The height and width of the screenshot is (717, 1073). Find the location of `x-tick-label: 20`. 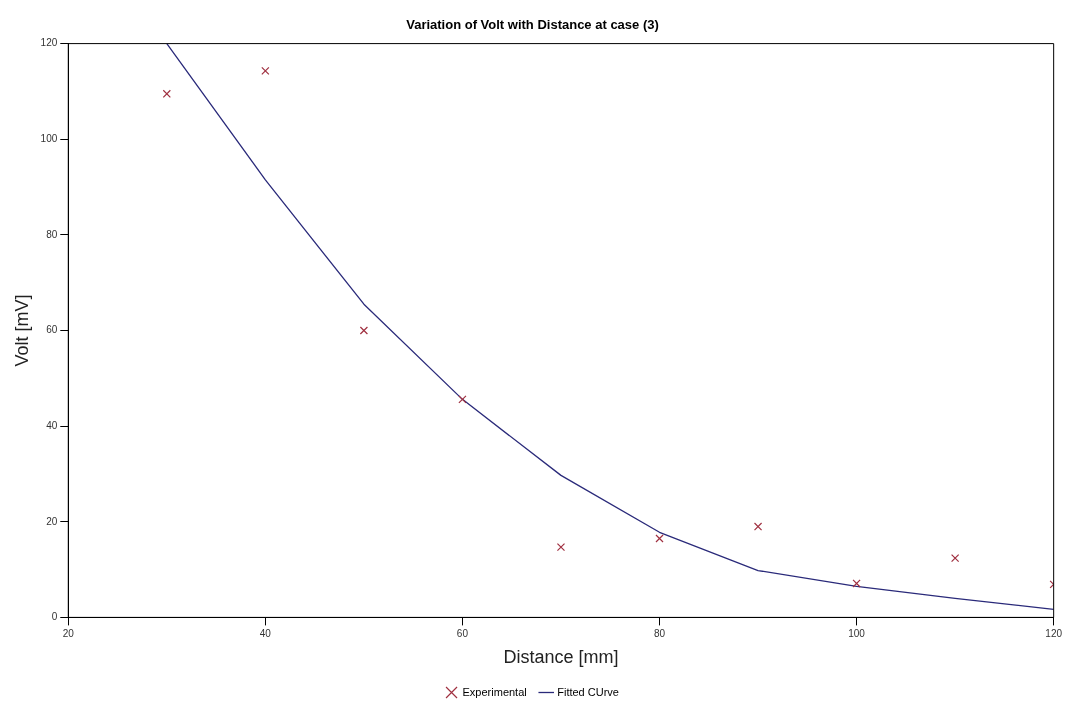

x-tick-label: 20 is located at coordinates (68, 634).